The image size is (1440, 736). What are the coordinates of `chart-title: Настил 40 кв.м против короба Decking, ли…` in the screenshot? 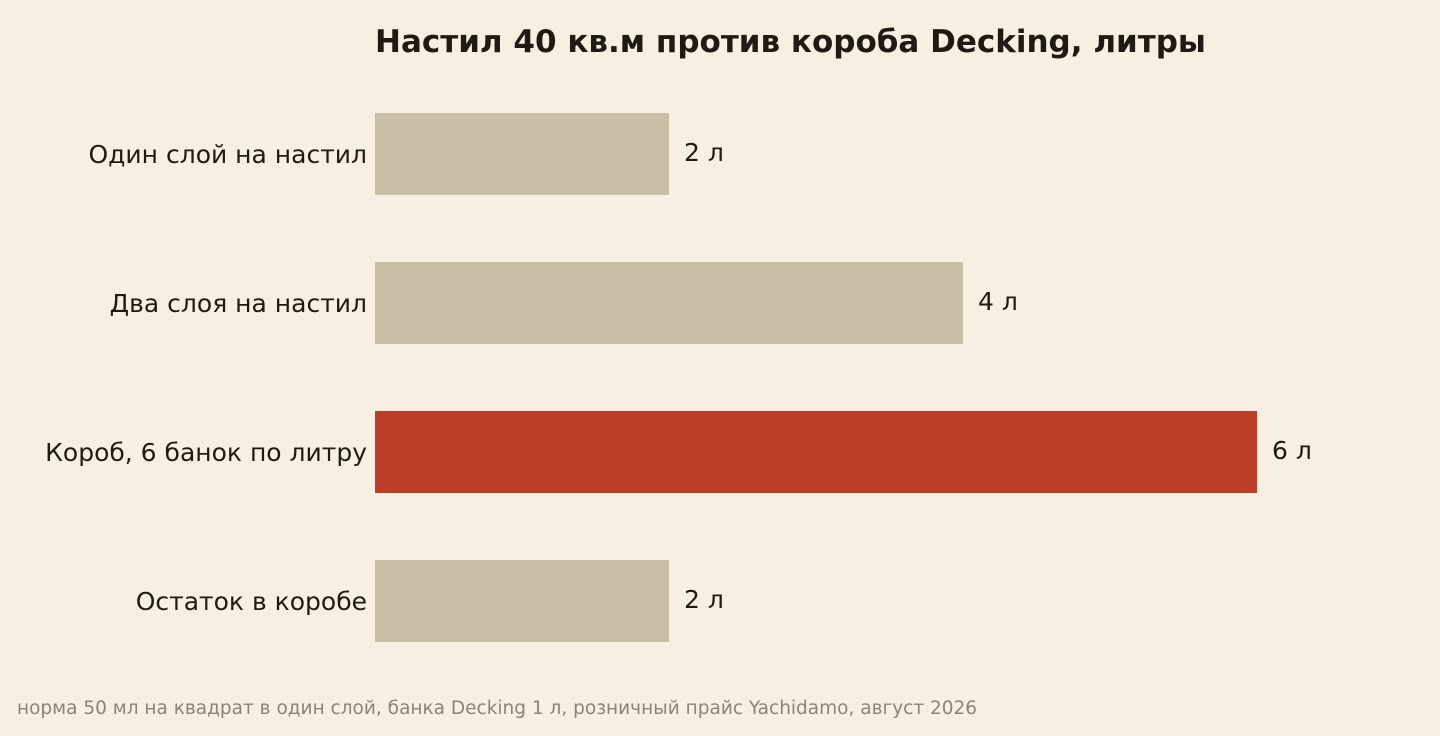 It's located at (790, 42).